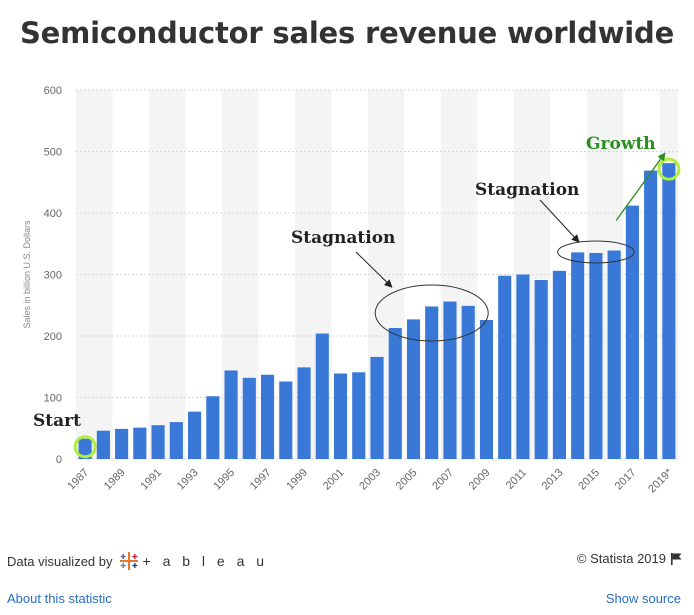 Image resolution: width=694 pixels, height=615 pixels. I want to click on growth-highlight-circle, so click(669, 169).